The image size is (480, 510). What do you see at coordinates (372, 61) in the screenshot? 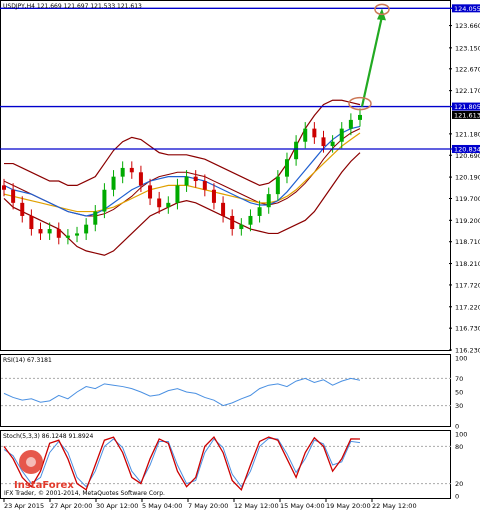
I see `forecast-arrow` at bounding box center [372, 61].